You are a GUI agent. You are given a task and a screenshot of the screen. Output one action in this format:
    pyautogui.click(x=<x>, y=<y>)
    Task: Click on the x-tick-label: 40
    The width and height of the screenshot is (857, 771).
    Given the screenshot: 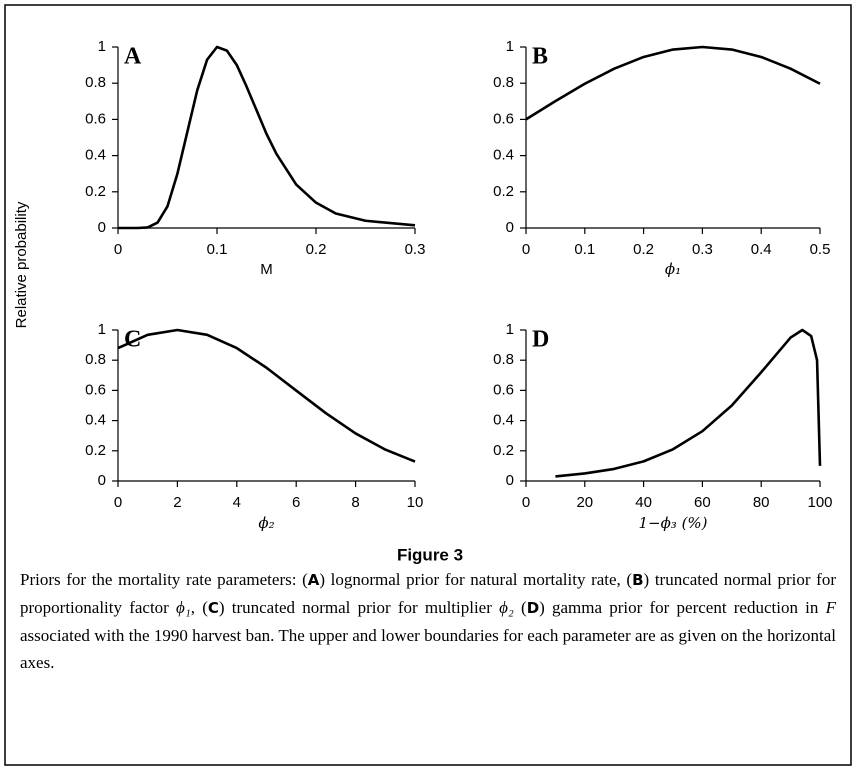 What is the action you would take?
    pyautogui.click(x=643, y=502)
    